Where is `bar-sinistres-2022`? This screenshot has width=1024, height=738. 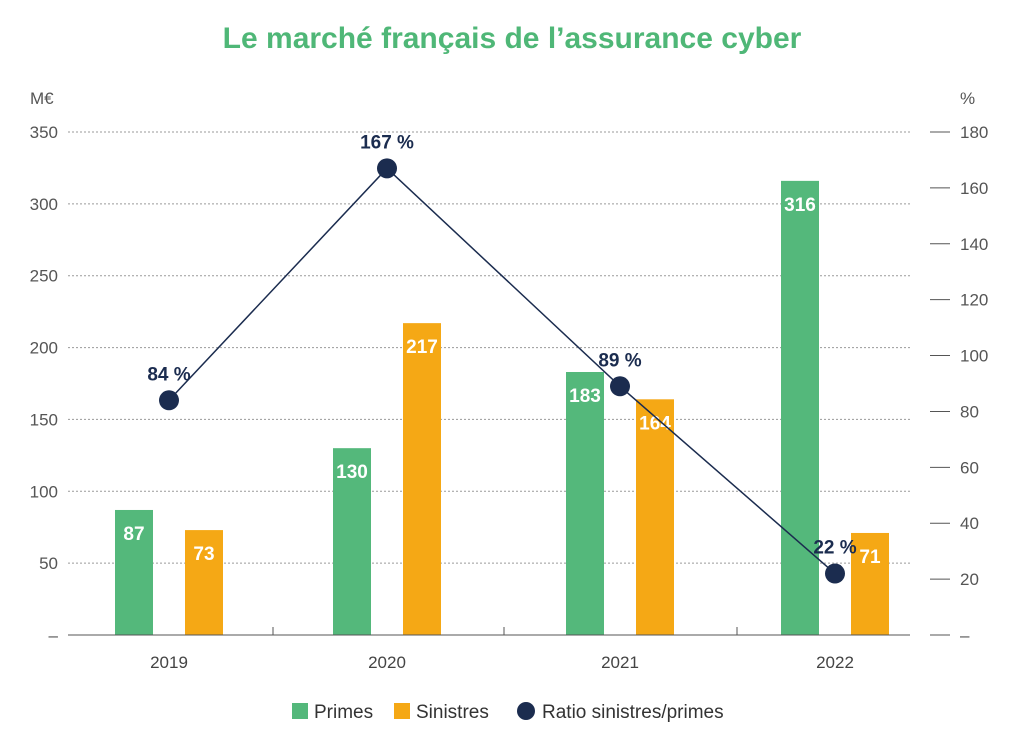
bar-sinistres-2022 is located at coordinates (870, 583).